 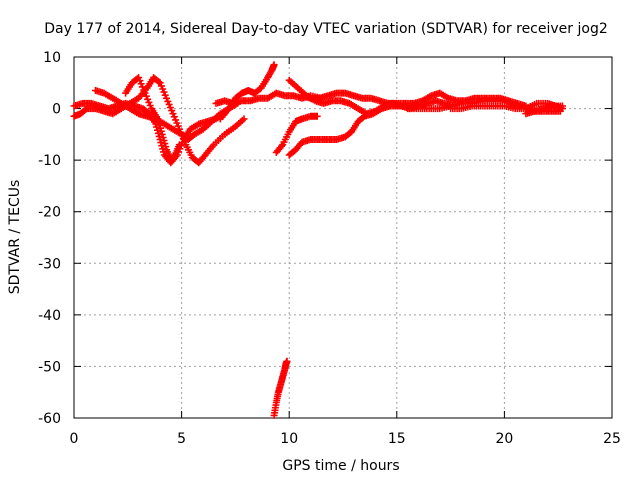 What do you see at coordinates (49, 419) in the screenshot?
I see `y-tick-label: -60` at bounding box center [49, 419].